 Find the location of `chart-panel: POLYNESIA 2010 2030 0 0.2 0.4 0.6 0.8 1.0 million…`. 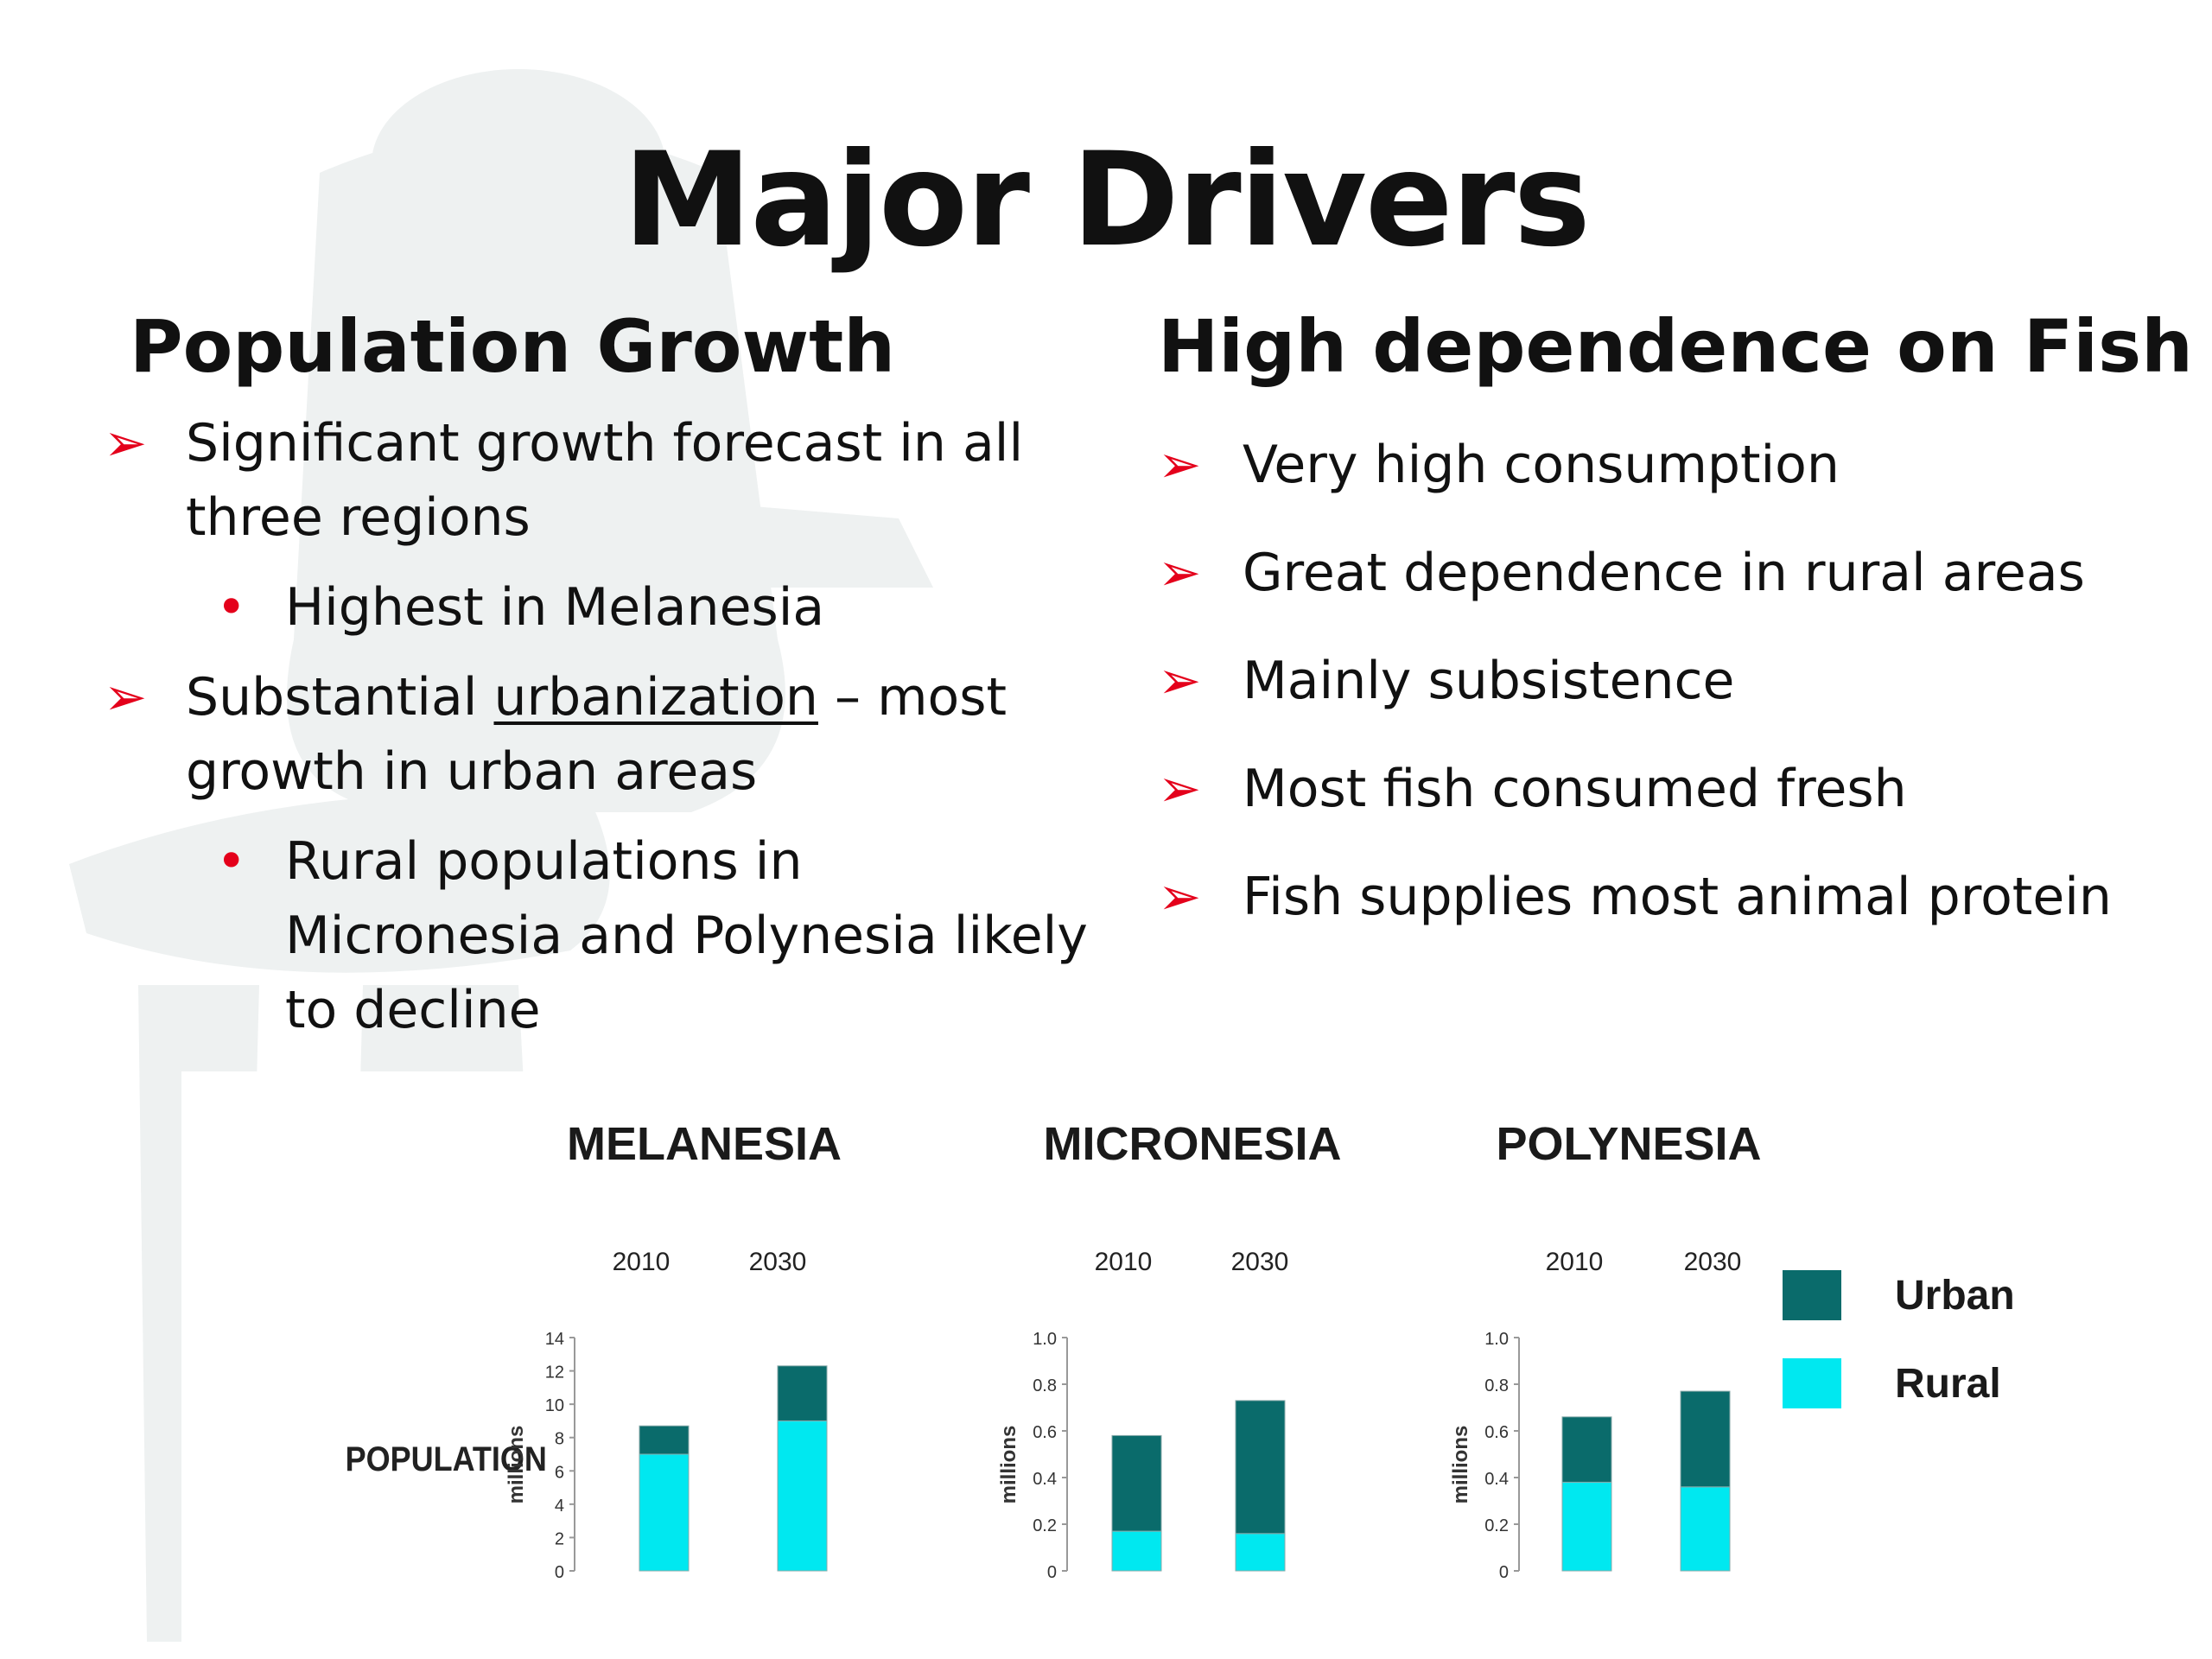

chart-panel: POLYNESIA 2010 2030 0 0.2 0.4 0.6 0.8 1.0 million… is located at coordinates (1605, 1350).